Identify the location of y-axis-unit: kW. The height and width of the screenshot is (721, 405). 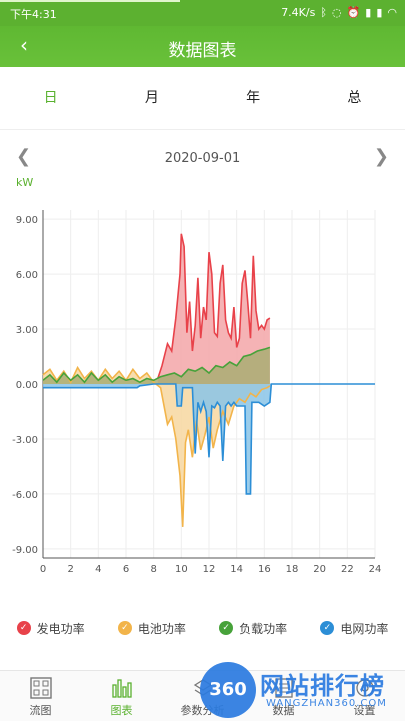
(25, 182).